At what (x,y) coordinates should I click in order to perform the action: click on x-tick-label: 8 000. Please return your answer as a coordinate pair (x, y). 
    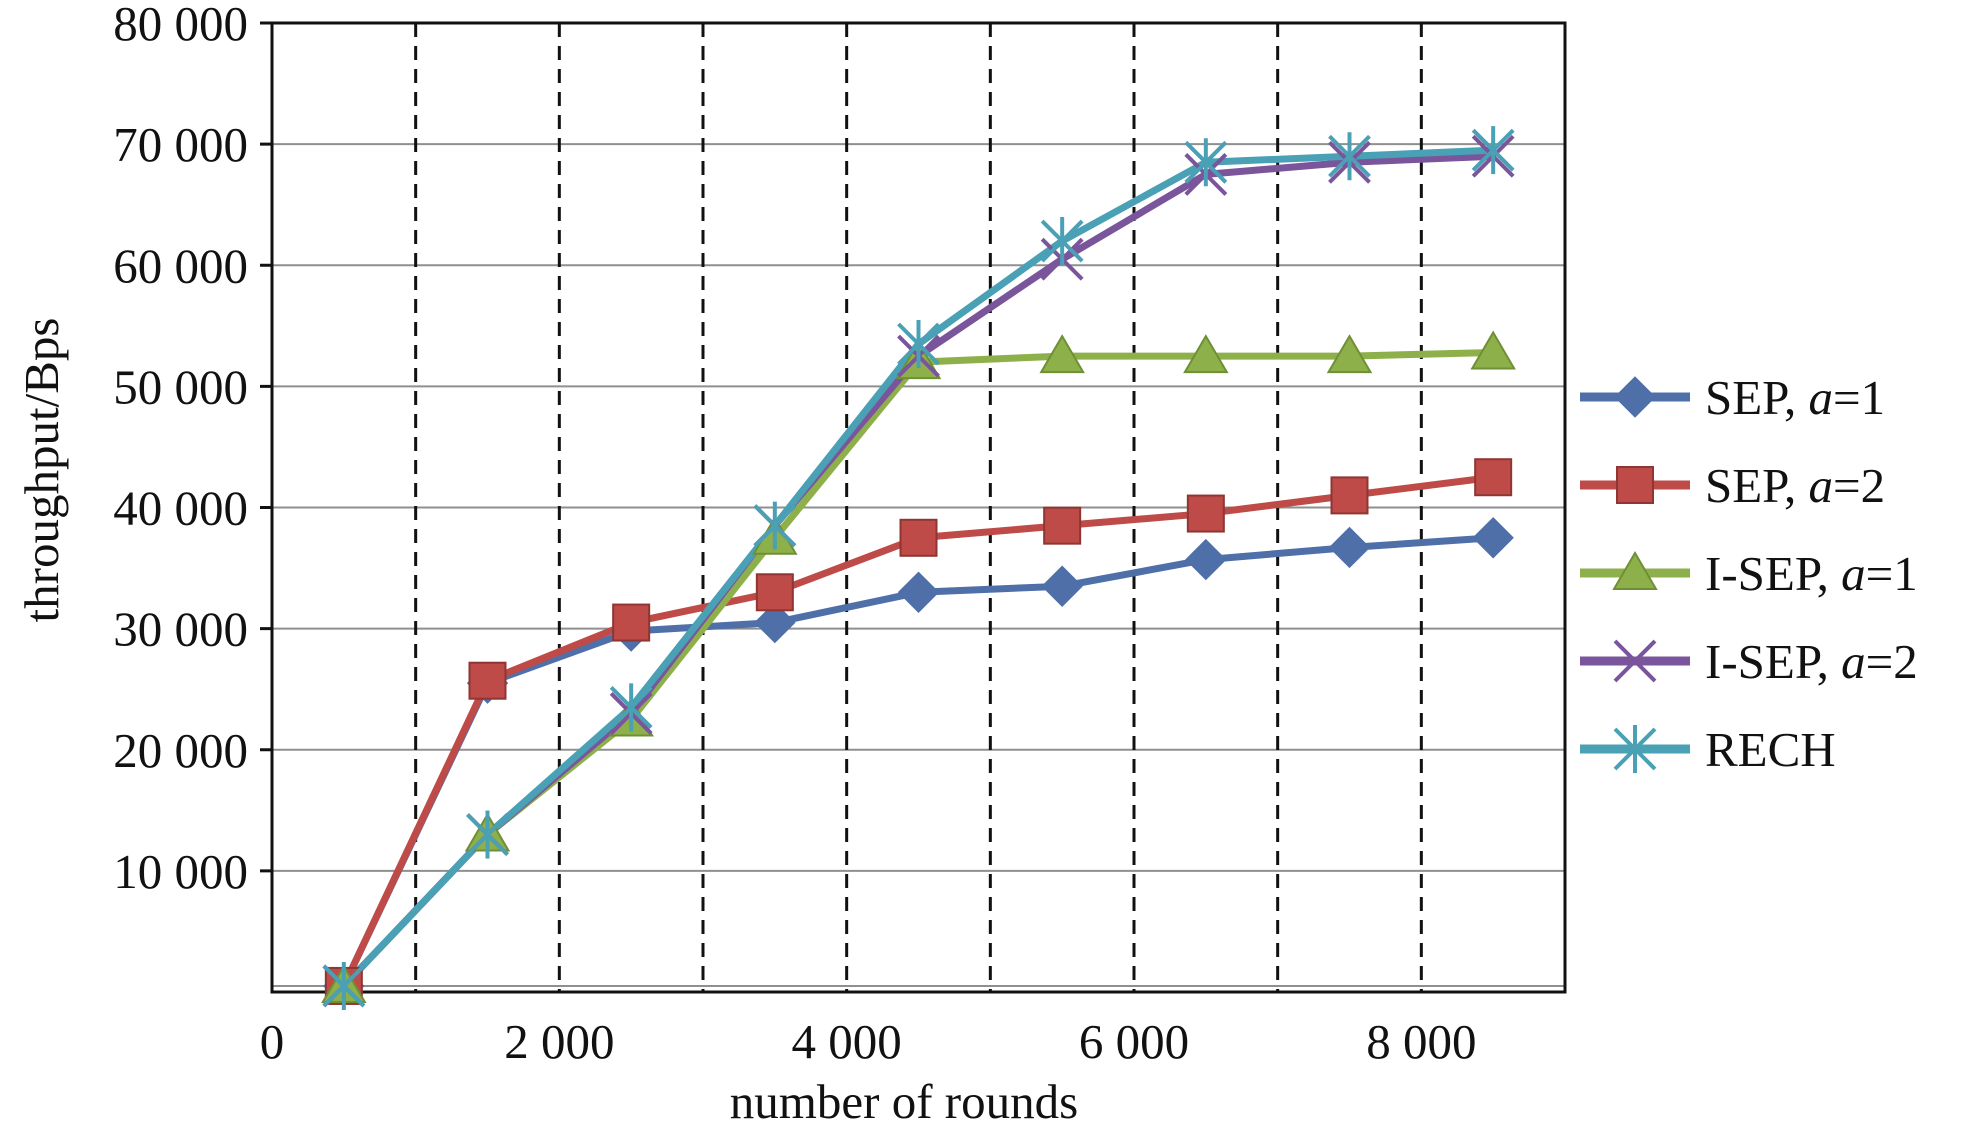
    Looking at the image, I should click on (1421, 1041).